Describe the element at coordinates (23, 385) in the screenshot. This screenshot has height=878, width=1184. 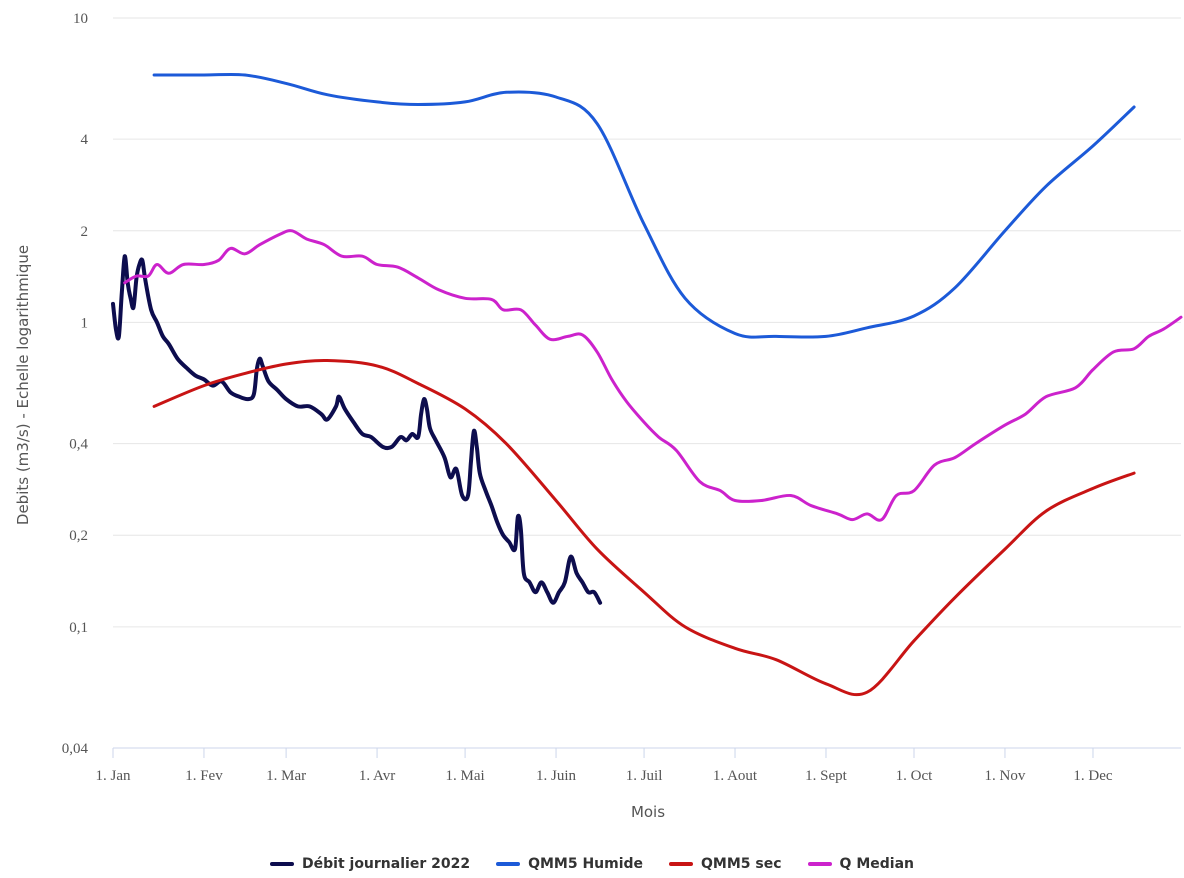
I see `y-axis-title: Debits (m3/s) - Echelle logarithmique` at that location.